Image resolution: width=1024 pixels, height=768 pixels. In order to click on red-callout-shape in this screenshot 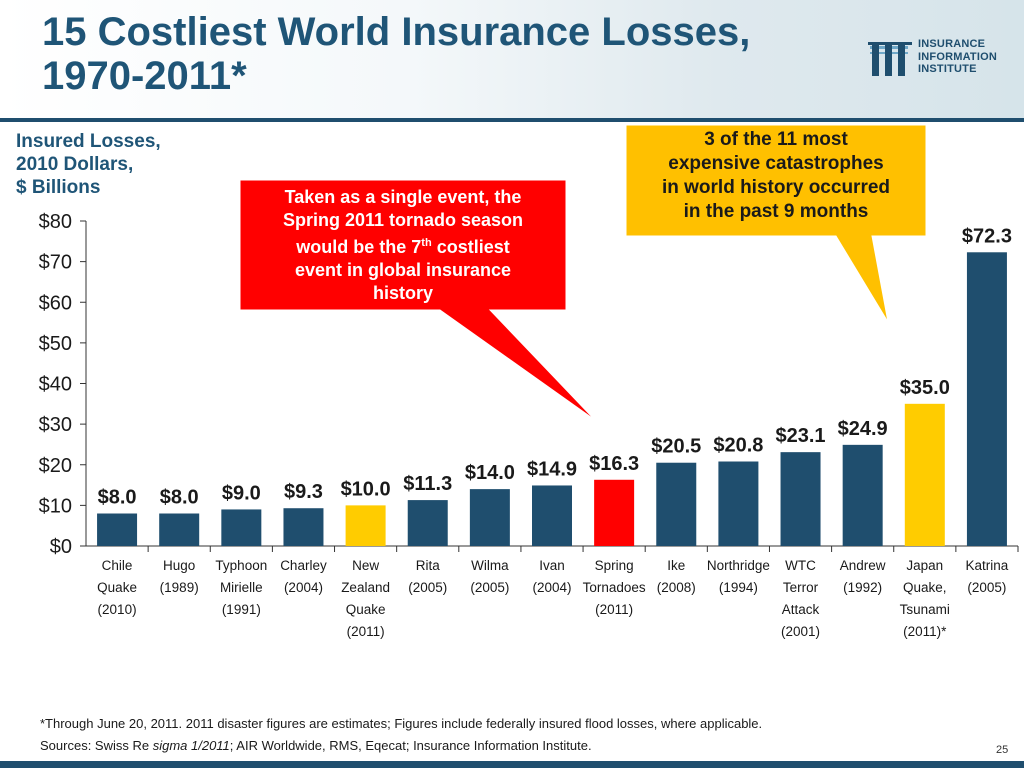, I will do `click(417, 300)`.